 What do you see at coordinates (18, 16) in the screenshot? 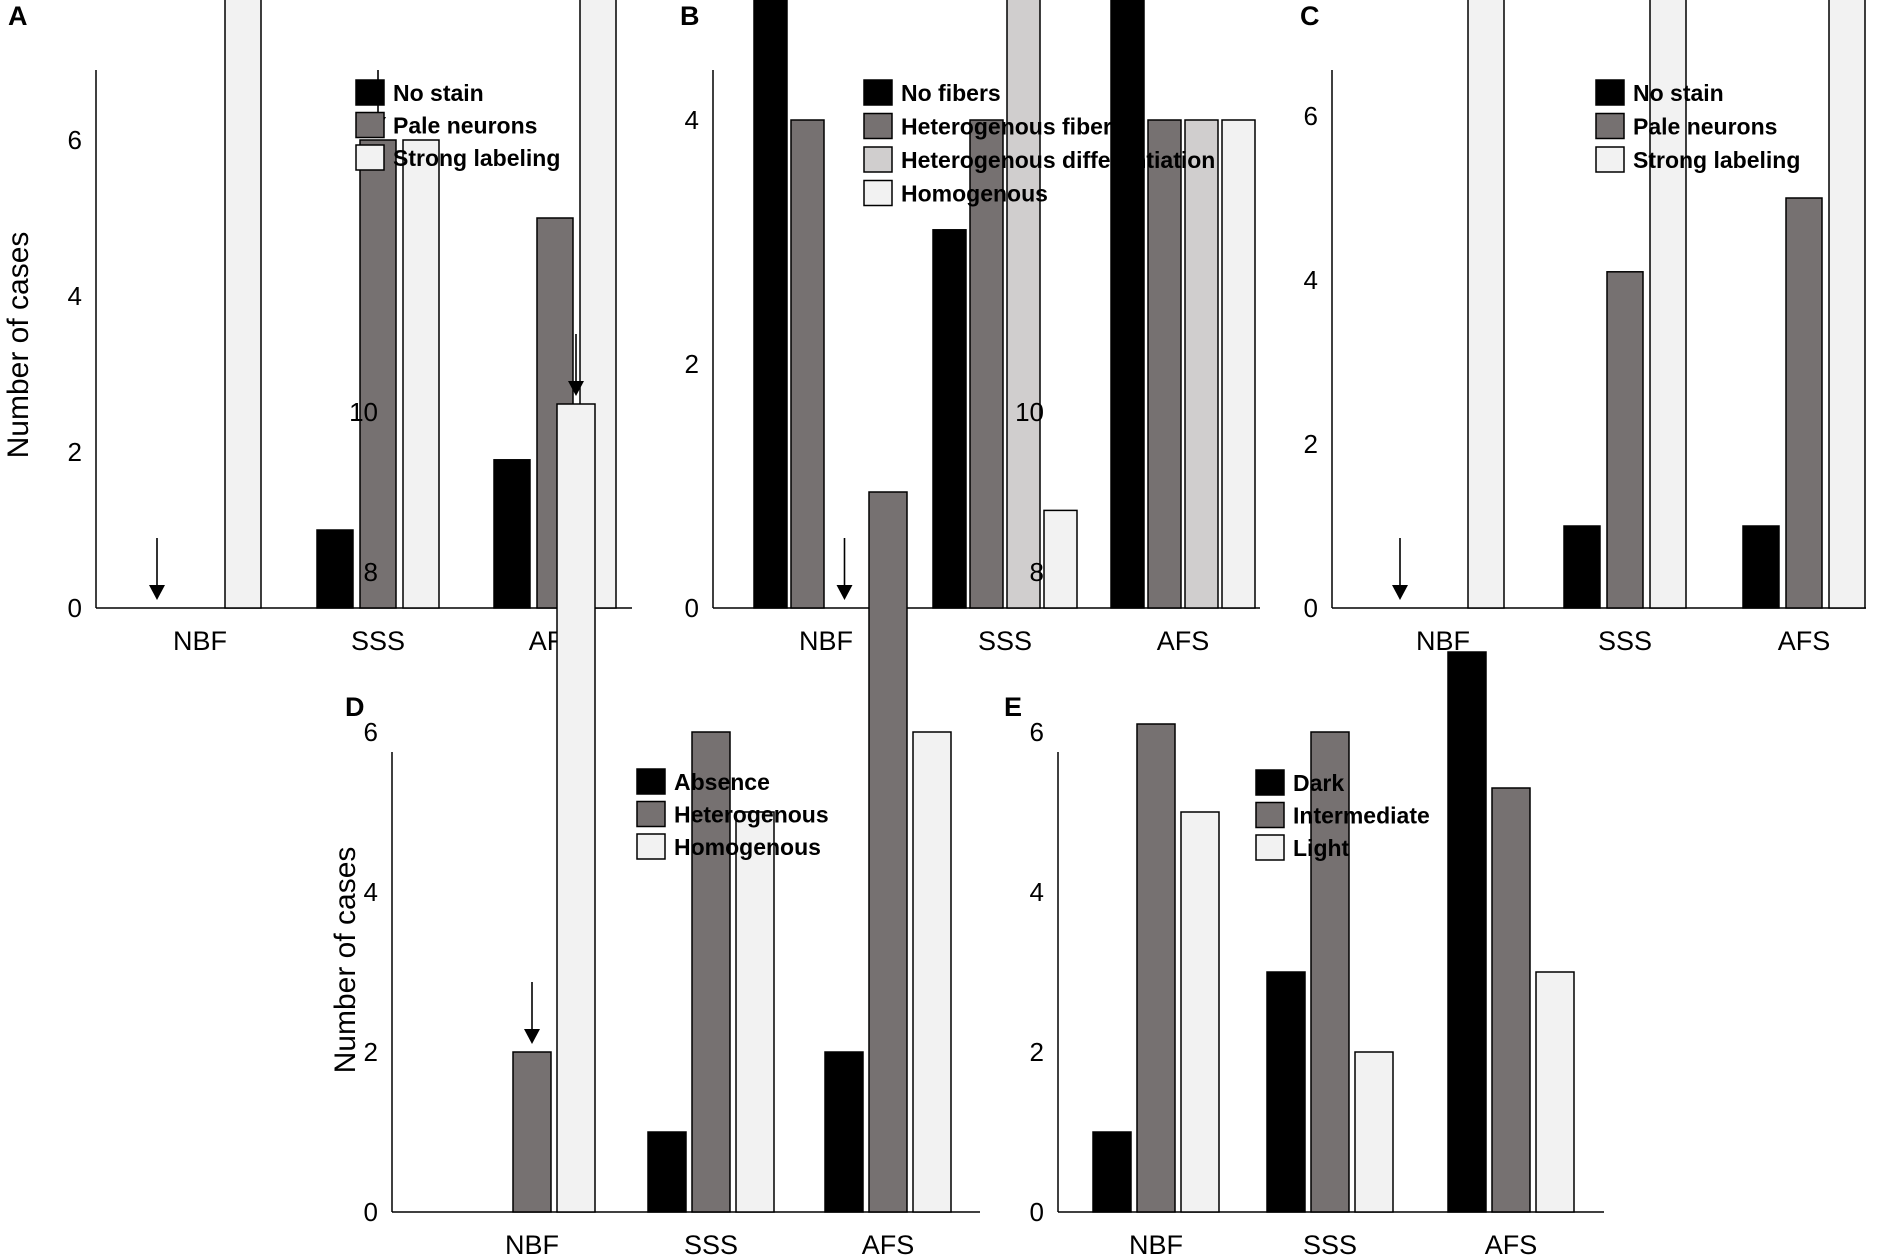
I see `panel-label: A` at bounding box center [18, 16].